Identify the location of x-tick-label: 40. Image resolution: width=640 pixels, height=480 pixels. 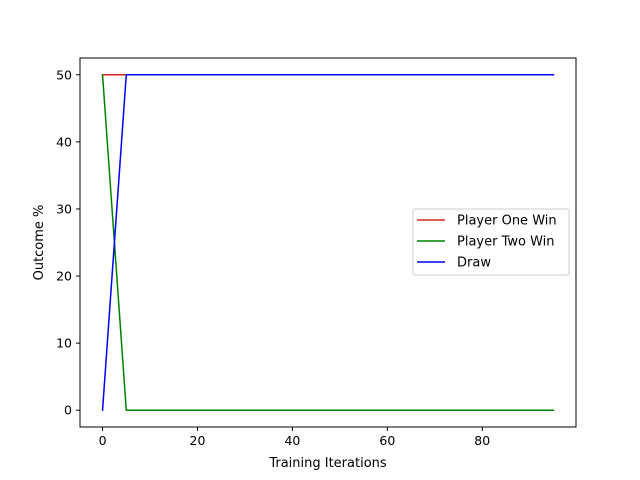
(292, 440).